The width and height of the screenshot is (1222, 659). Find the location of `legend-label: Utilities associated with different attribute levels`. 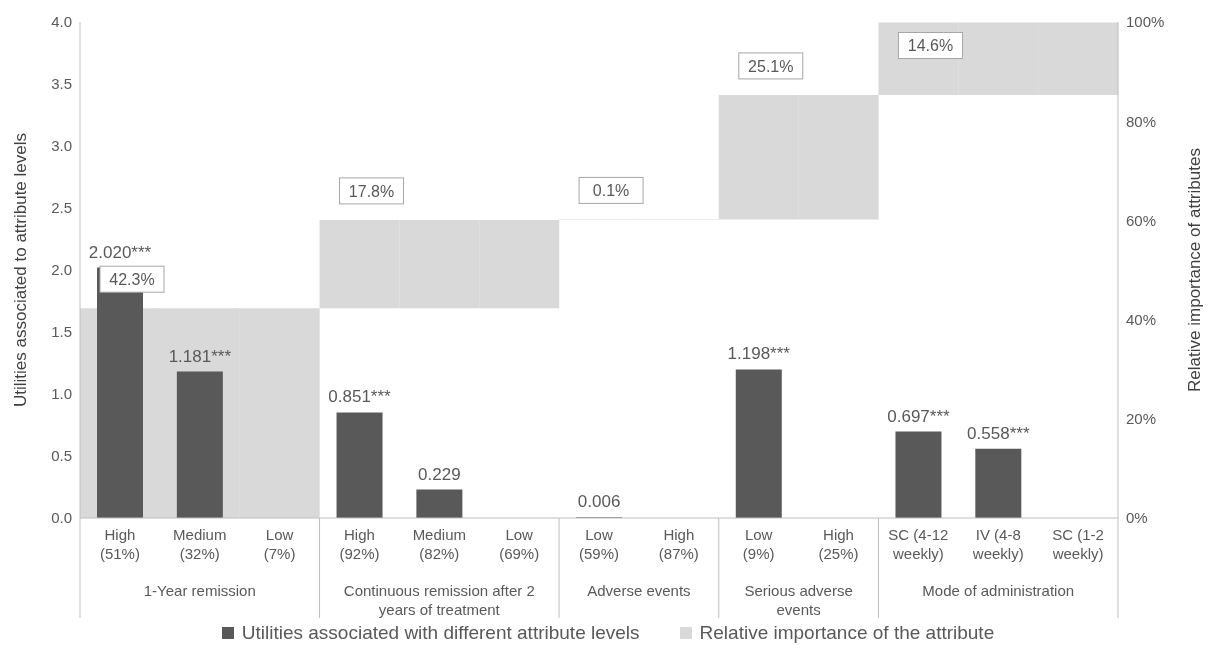

legend-label: Utilities associated with different attribute levels is located at coordinates (440, 633).